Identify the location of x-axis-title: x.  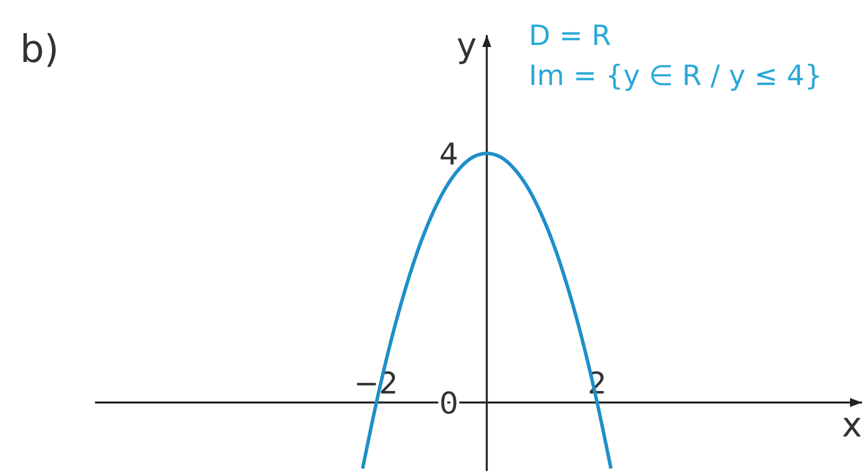
(852, 425).